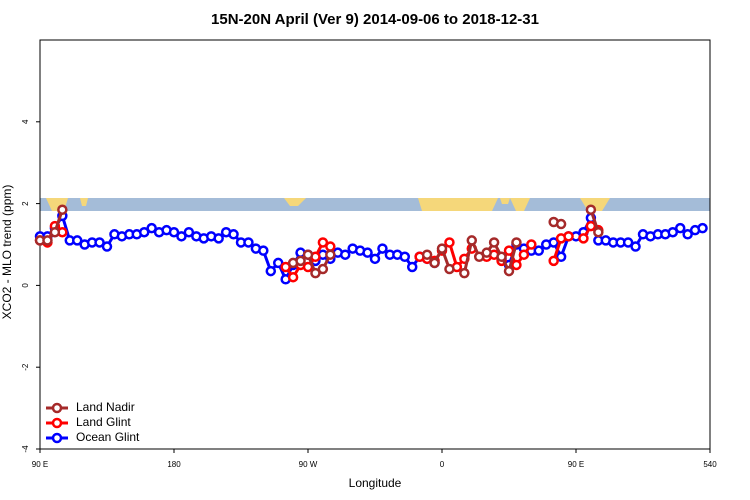 The width and height of the screenshot is (750, 500). Describe the element at coordinates (25, 449) in the screenshot. I see `y-tick-label: -4` at that location.